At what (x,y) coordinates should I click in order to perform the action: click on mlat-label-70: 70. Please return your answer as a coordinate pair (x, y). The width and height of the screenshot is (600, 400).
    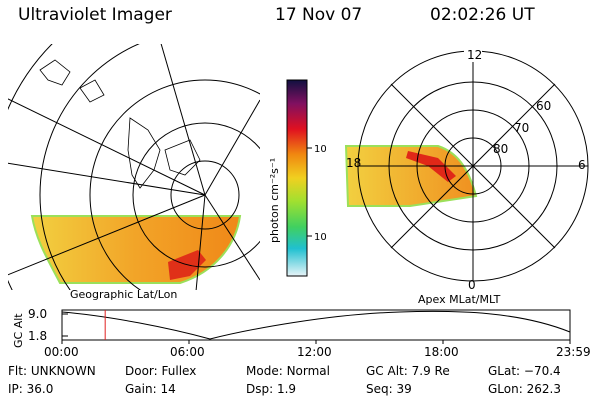
    Looking at the image, I should click on (521, 128).